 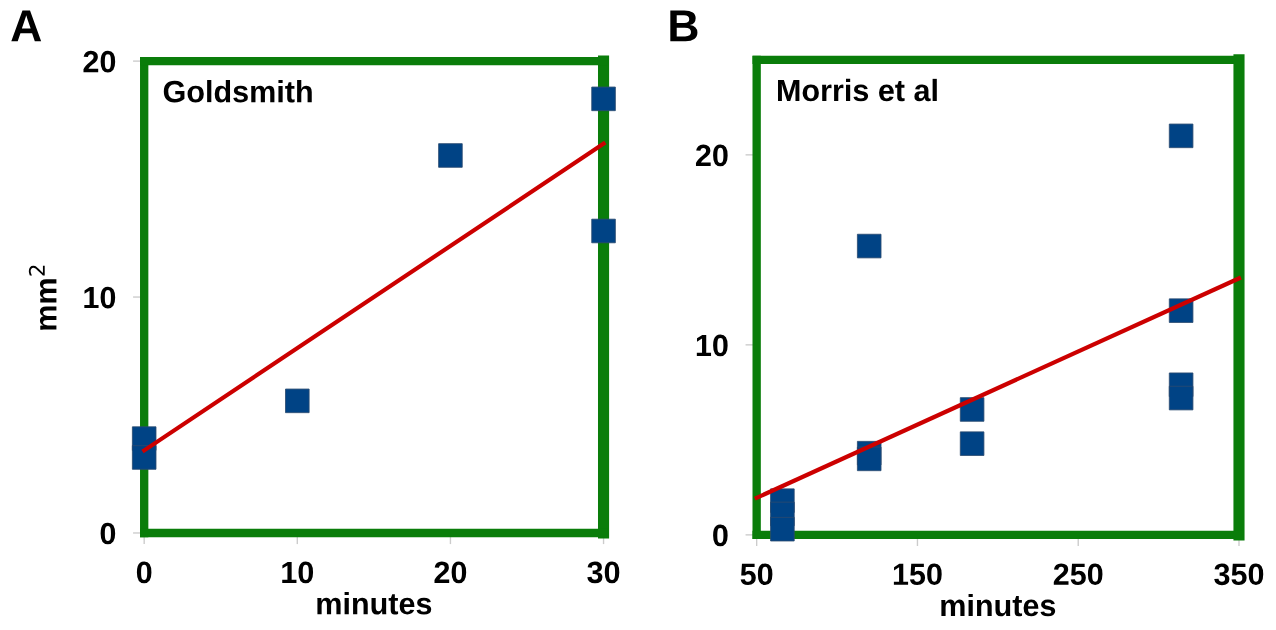 What do you see at coordinates (1239, 574) in the screenshot?
I see `x-tick-label: 350` at bounding box center [1239, 574].